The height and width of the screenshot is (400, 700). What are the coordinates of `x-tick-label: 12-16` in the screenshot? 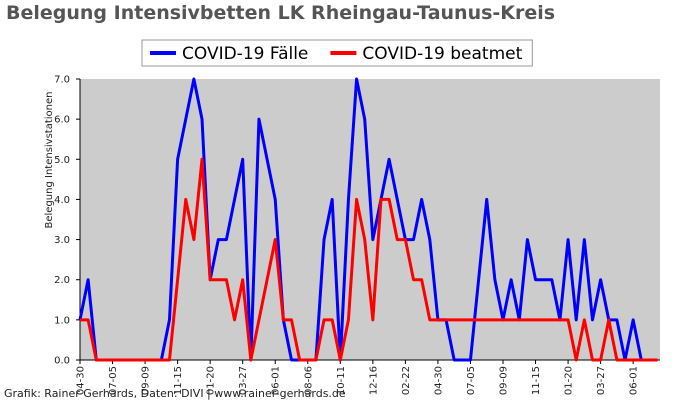 It's located at (373, 380).